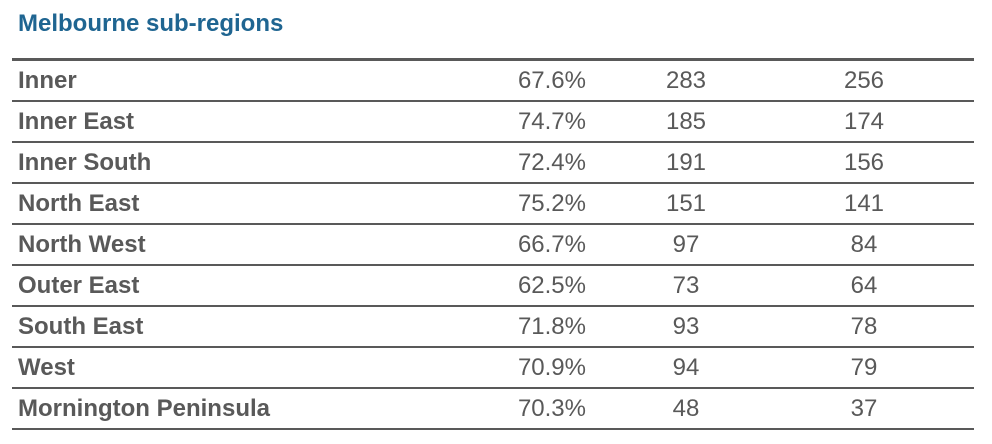 Image resolution: width=992 pixels, height=444 pixels. What do you see at coordinates (493, 163) in the screenshot?
I see `table-row: Inner South 72.4% 191 156` at bounding box center [493, 163].